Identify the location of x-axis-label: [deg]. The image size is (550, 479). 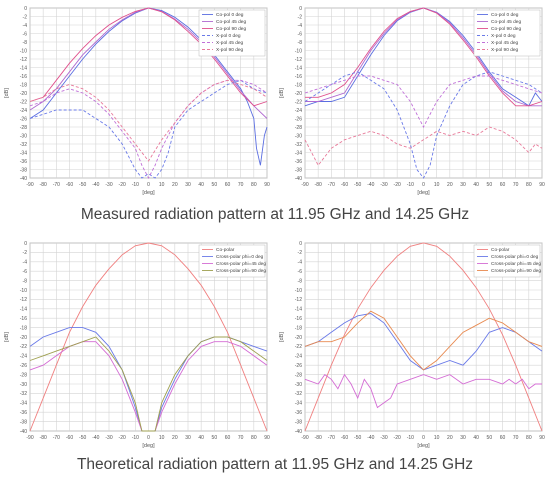
(148, 446).